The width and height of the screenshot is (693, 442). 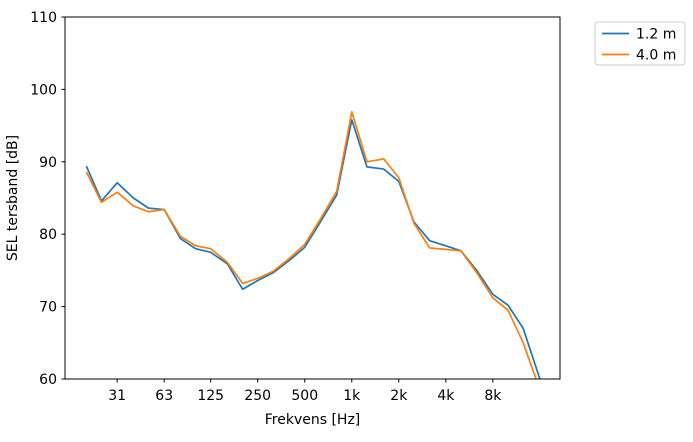 I want to click on legend-label-1-2m: 1.2 m, so click(x=656, y=35).